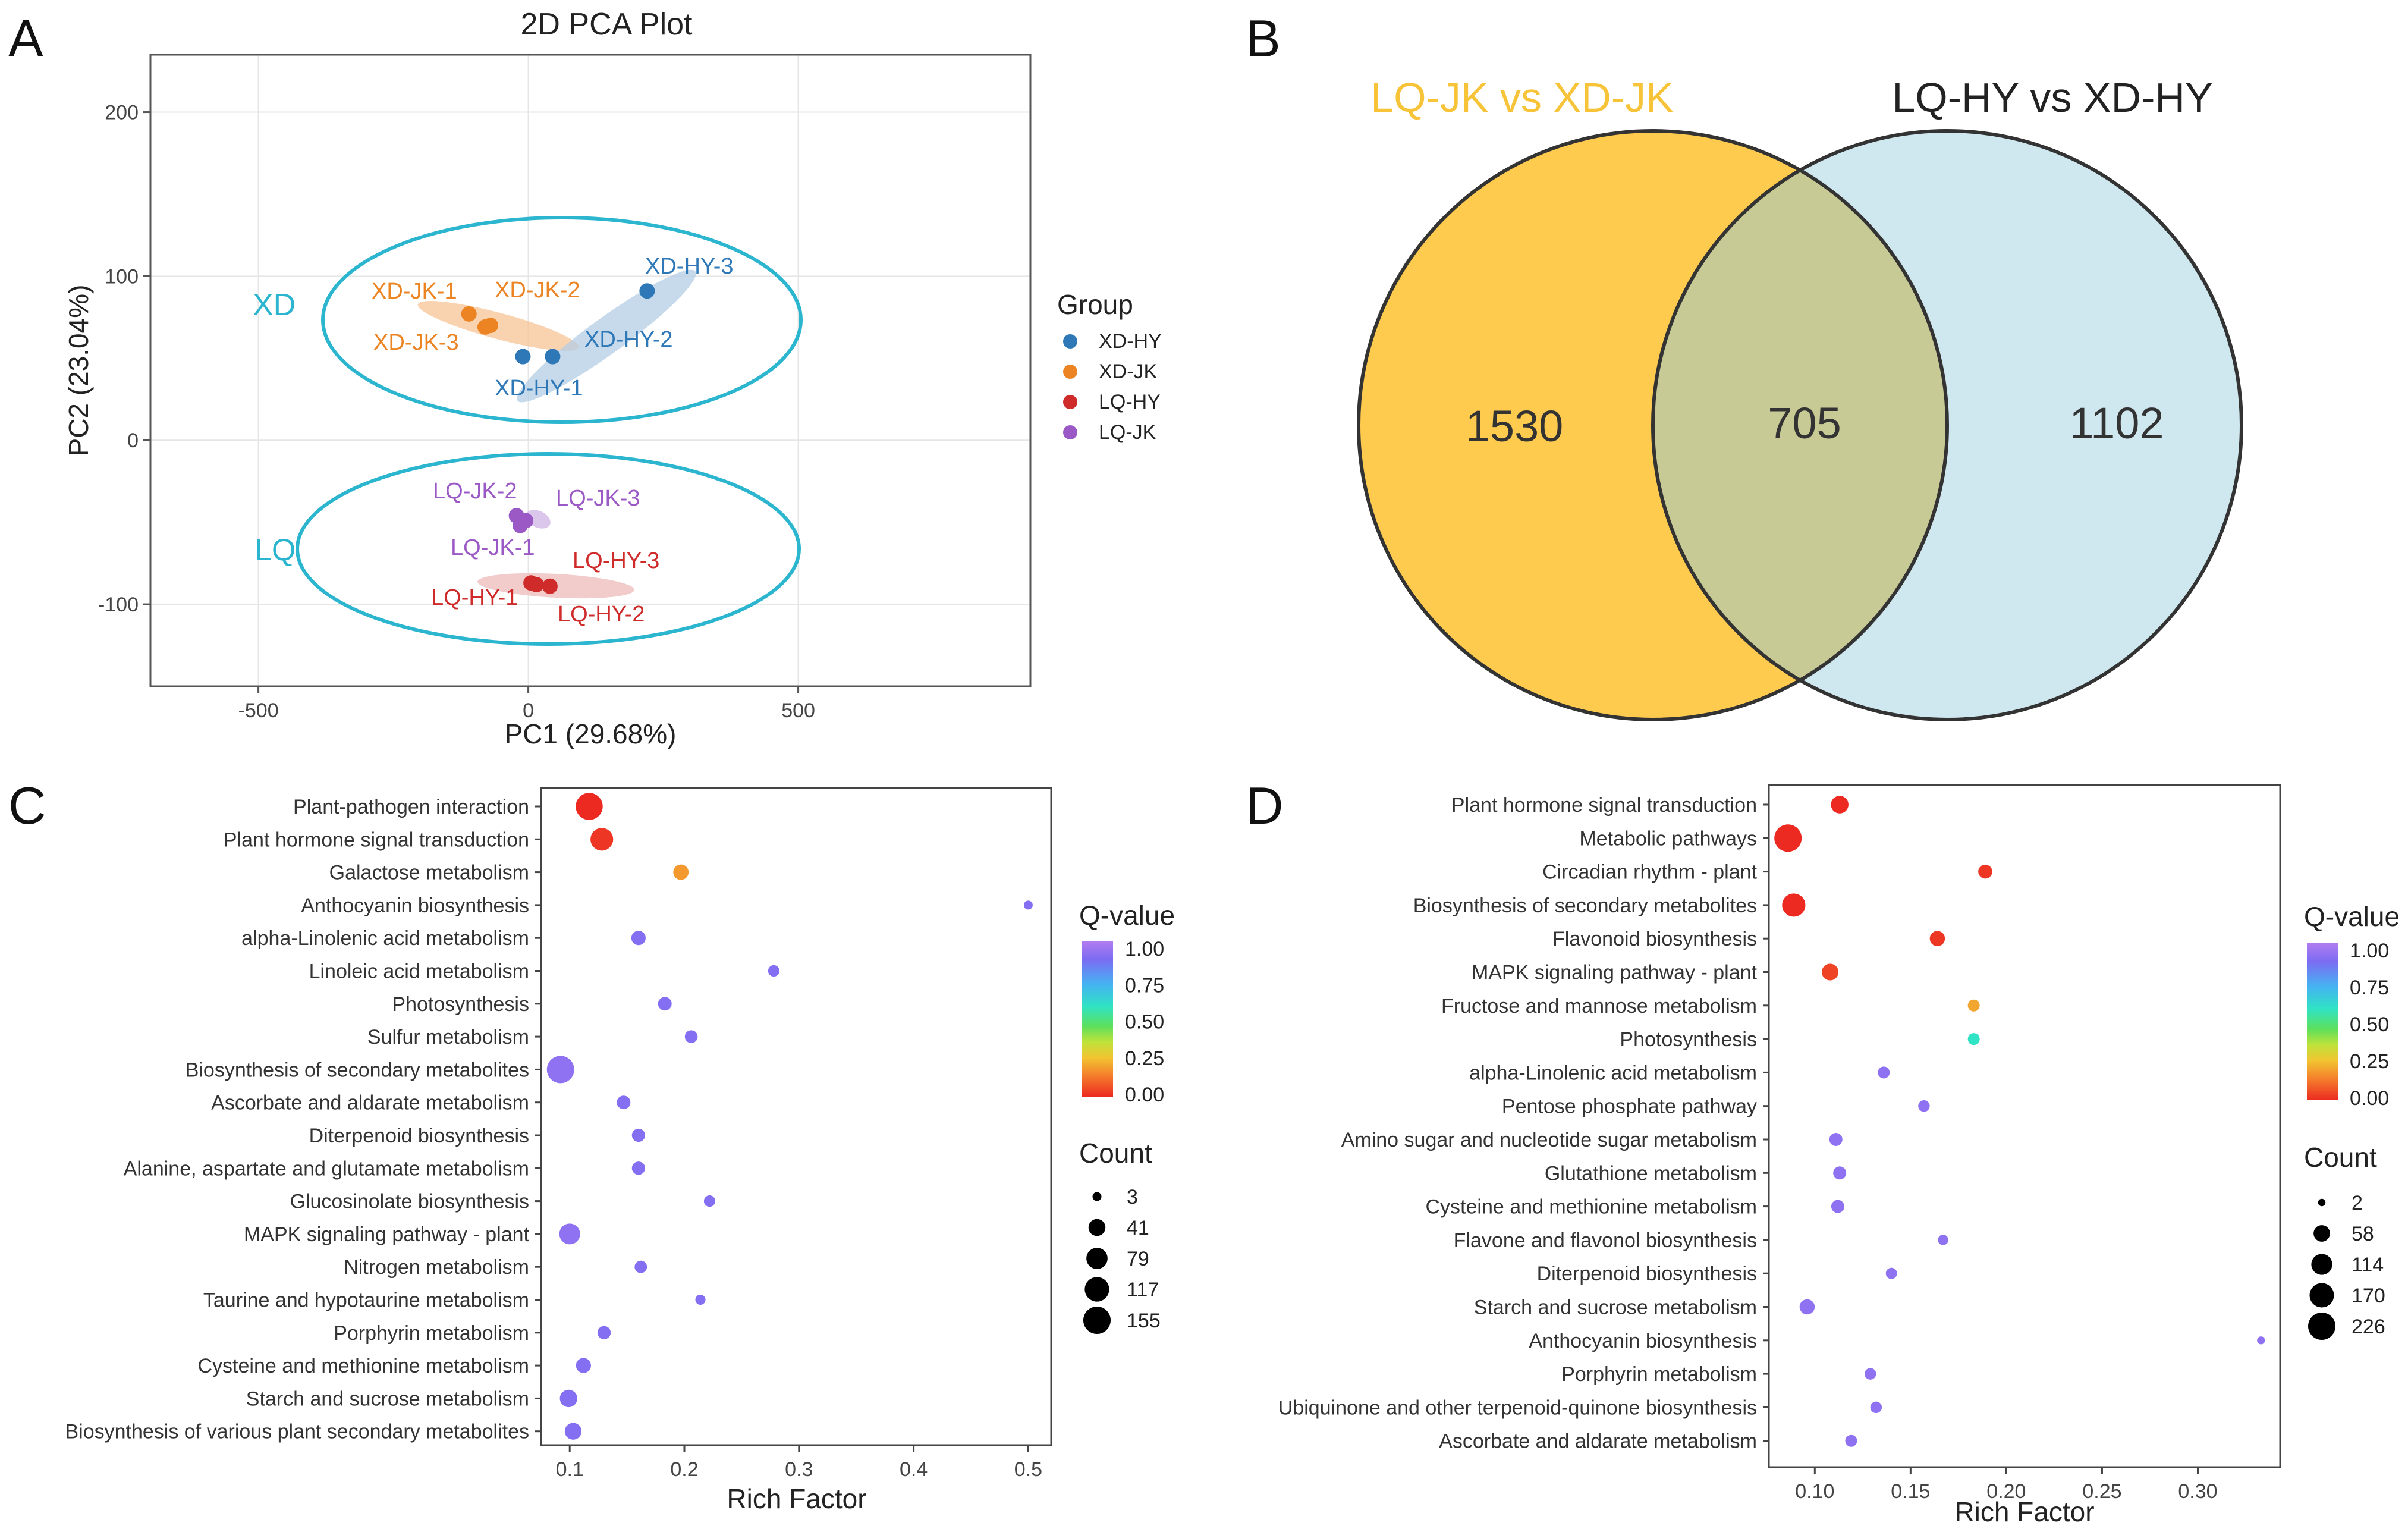 The image size is (2408, 1529). I want to click on enrich-c-x-ticks: 0.1 0.2 0.3 0.4 0.5, so click(799, 1463).